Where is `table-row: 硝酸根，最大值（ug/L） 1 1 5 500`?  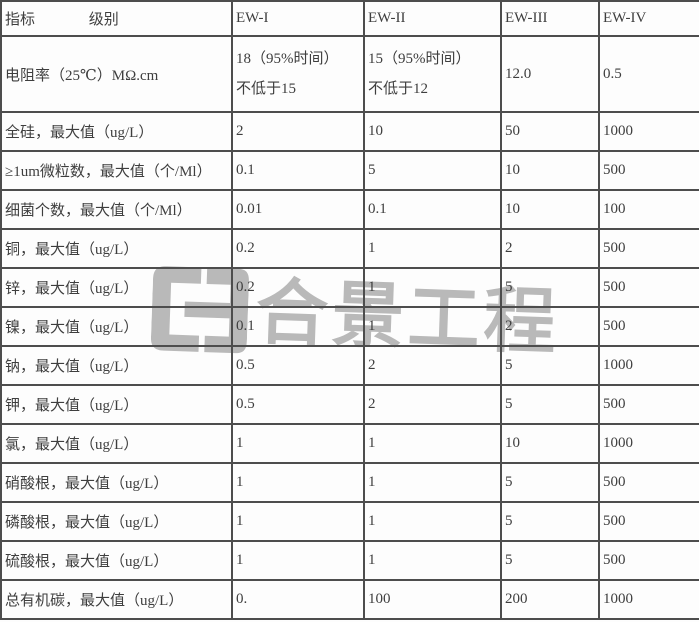
table-row: 硝酸根，最大值（ug/L） 1 1 5 500 is located at coordinates (349, 482).